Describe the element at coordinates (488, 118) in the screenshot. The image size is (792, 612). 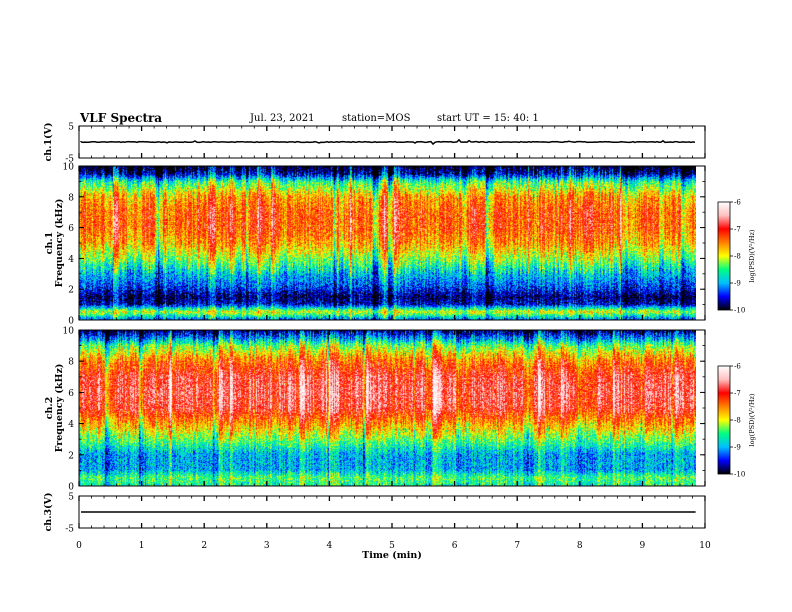
I see `start-time-label: start UT = 15: 40: 1` at that location.